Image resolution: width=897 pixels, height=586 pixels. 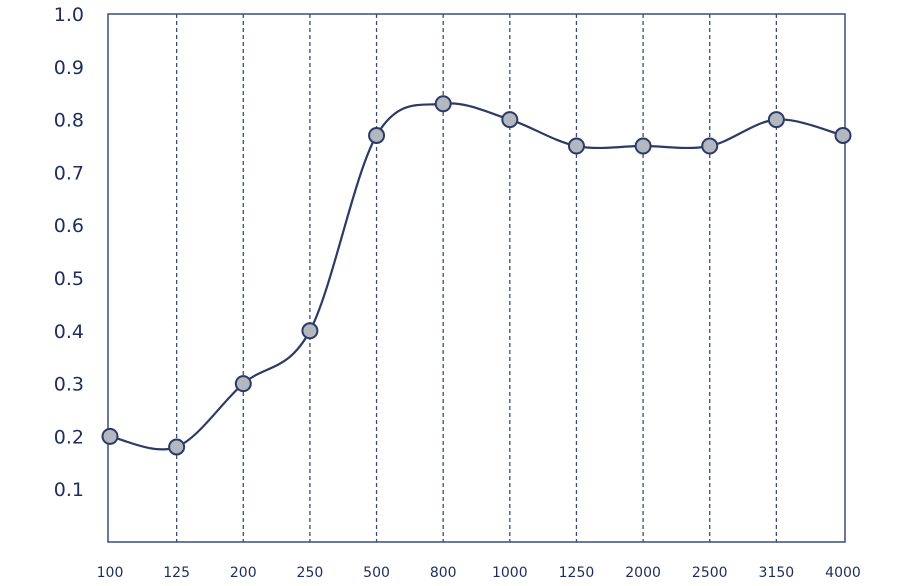 What do you see at coordinates (643, 573) in the screenshot?
I see `x-tick-label: 2000` at bounding box center [643, 573].